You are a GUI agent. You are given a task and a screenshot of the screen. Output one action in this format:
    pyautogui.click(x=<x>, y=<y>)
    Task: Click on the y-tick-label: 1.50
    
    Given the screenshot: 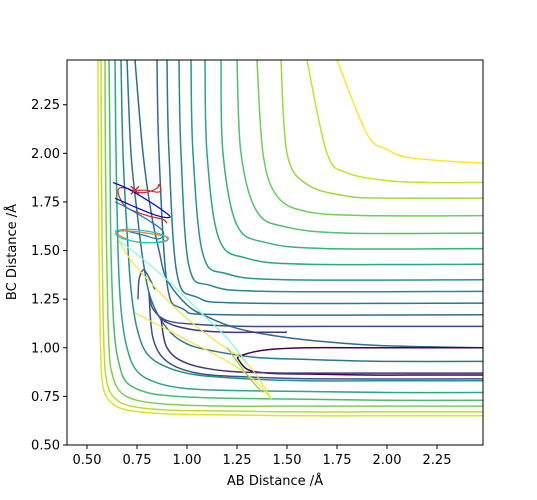 What is the action you would take?
    pyautogui.click(x=45, y=251)
    